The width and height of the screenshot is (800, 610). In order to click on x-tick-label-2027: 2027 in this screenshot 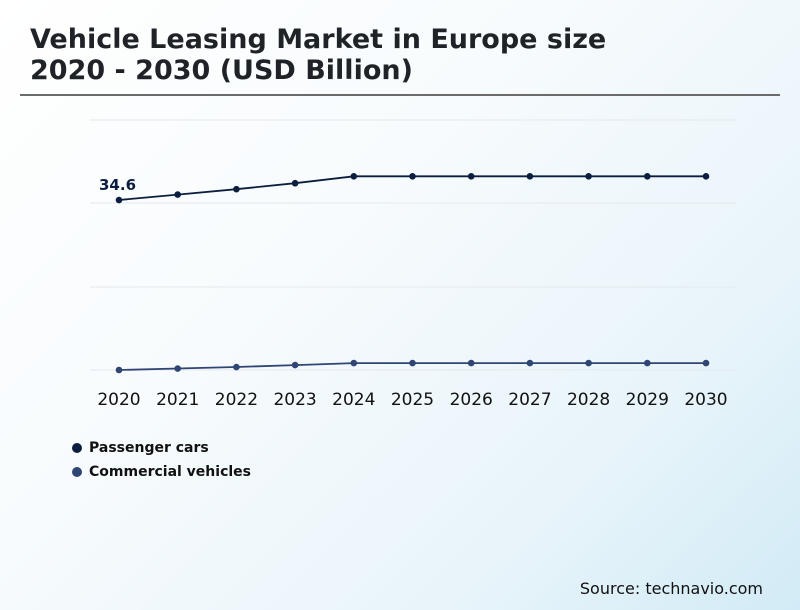, I will do `click(529, 400)`.